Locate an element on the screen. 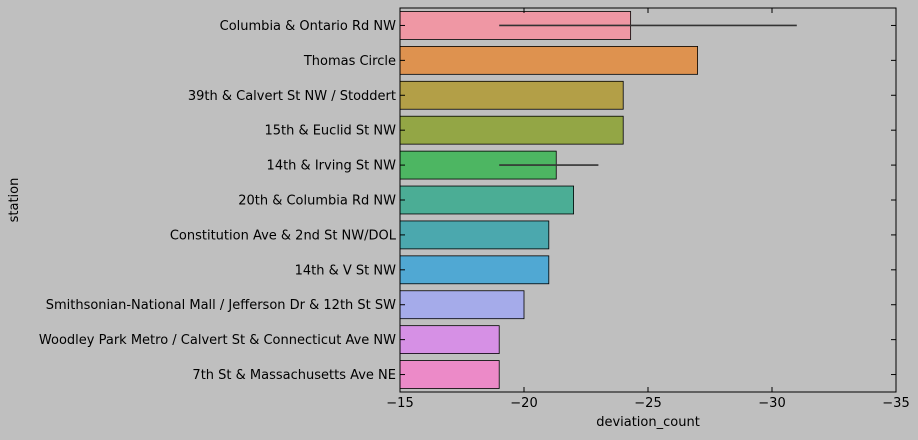 The image size is (918, 440). y-tick-label-5: 20th & Columbia Rd NW is located at coordinates (317, 201).